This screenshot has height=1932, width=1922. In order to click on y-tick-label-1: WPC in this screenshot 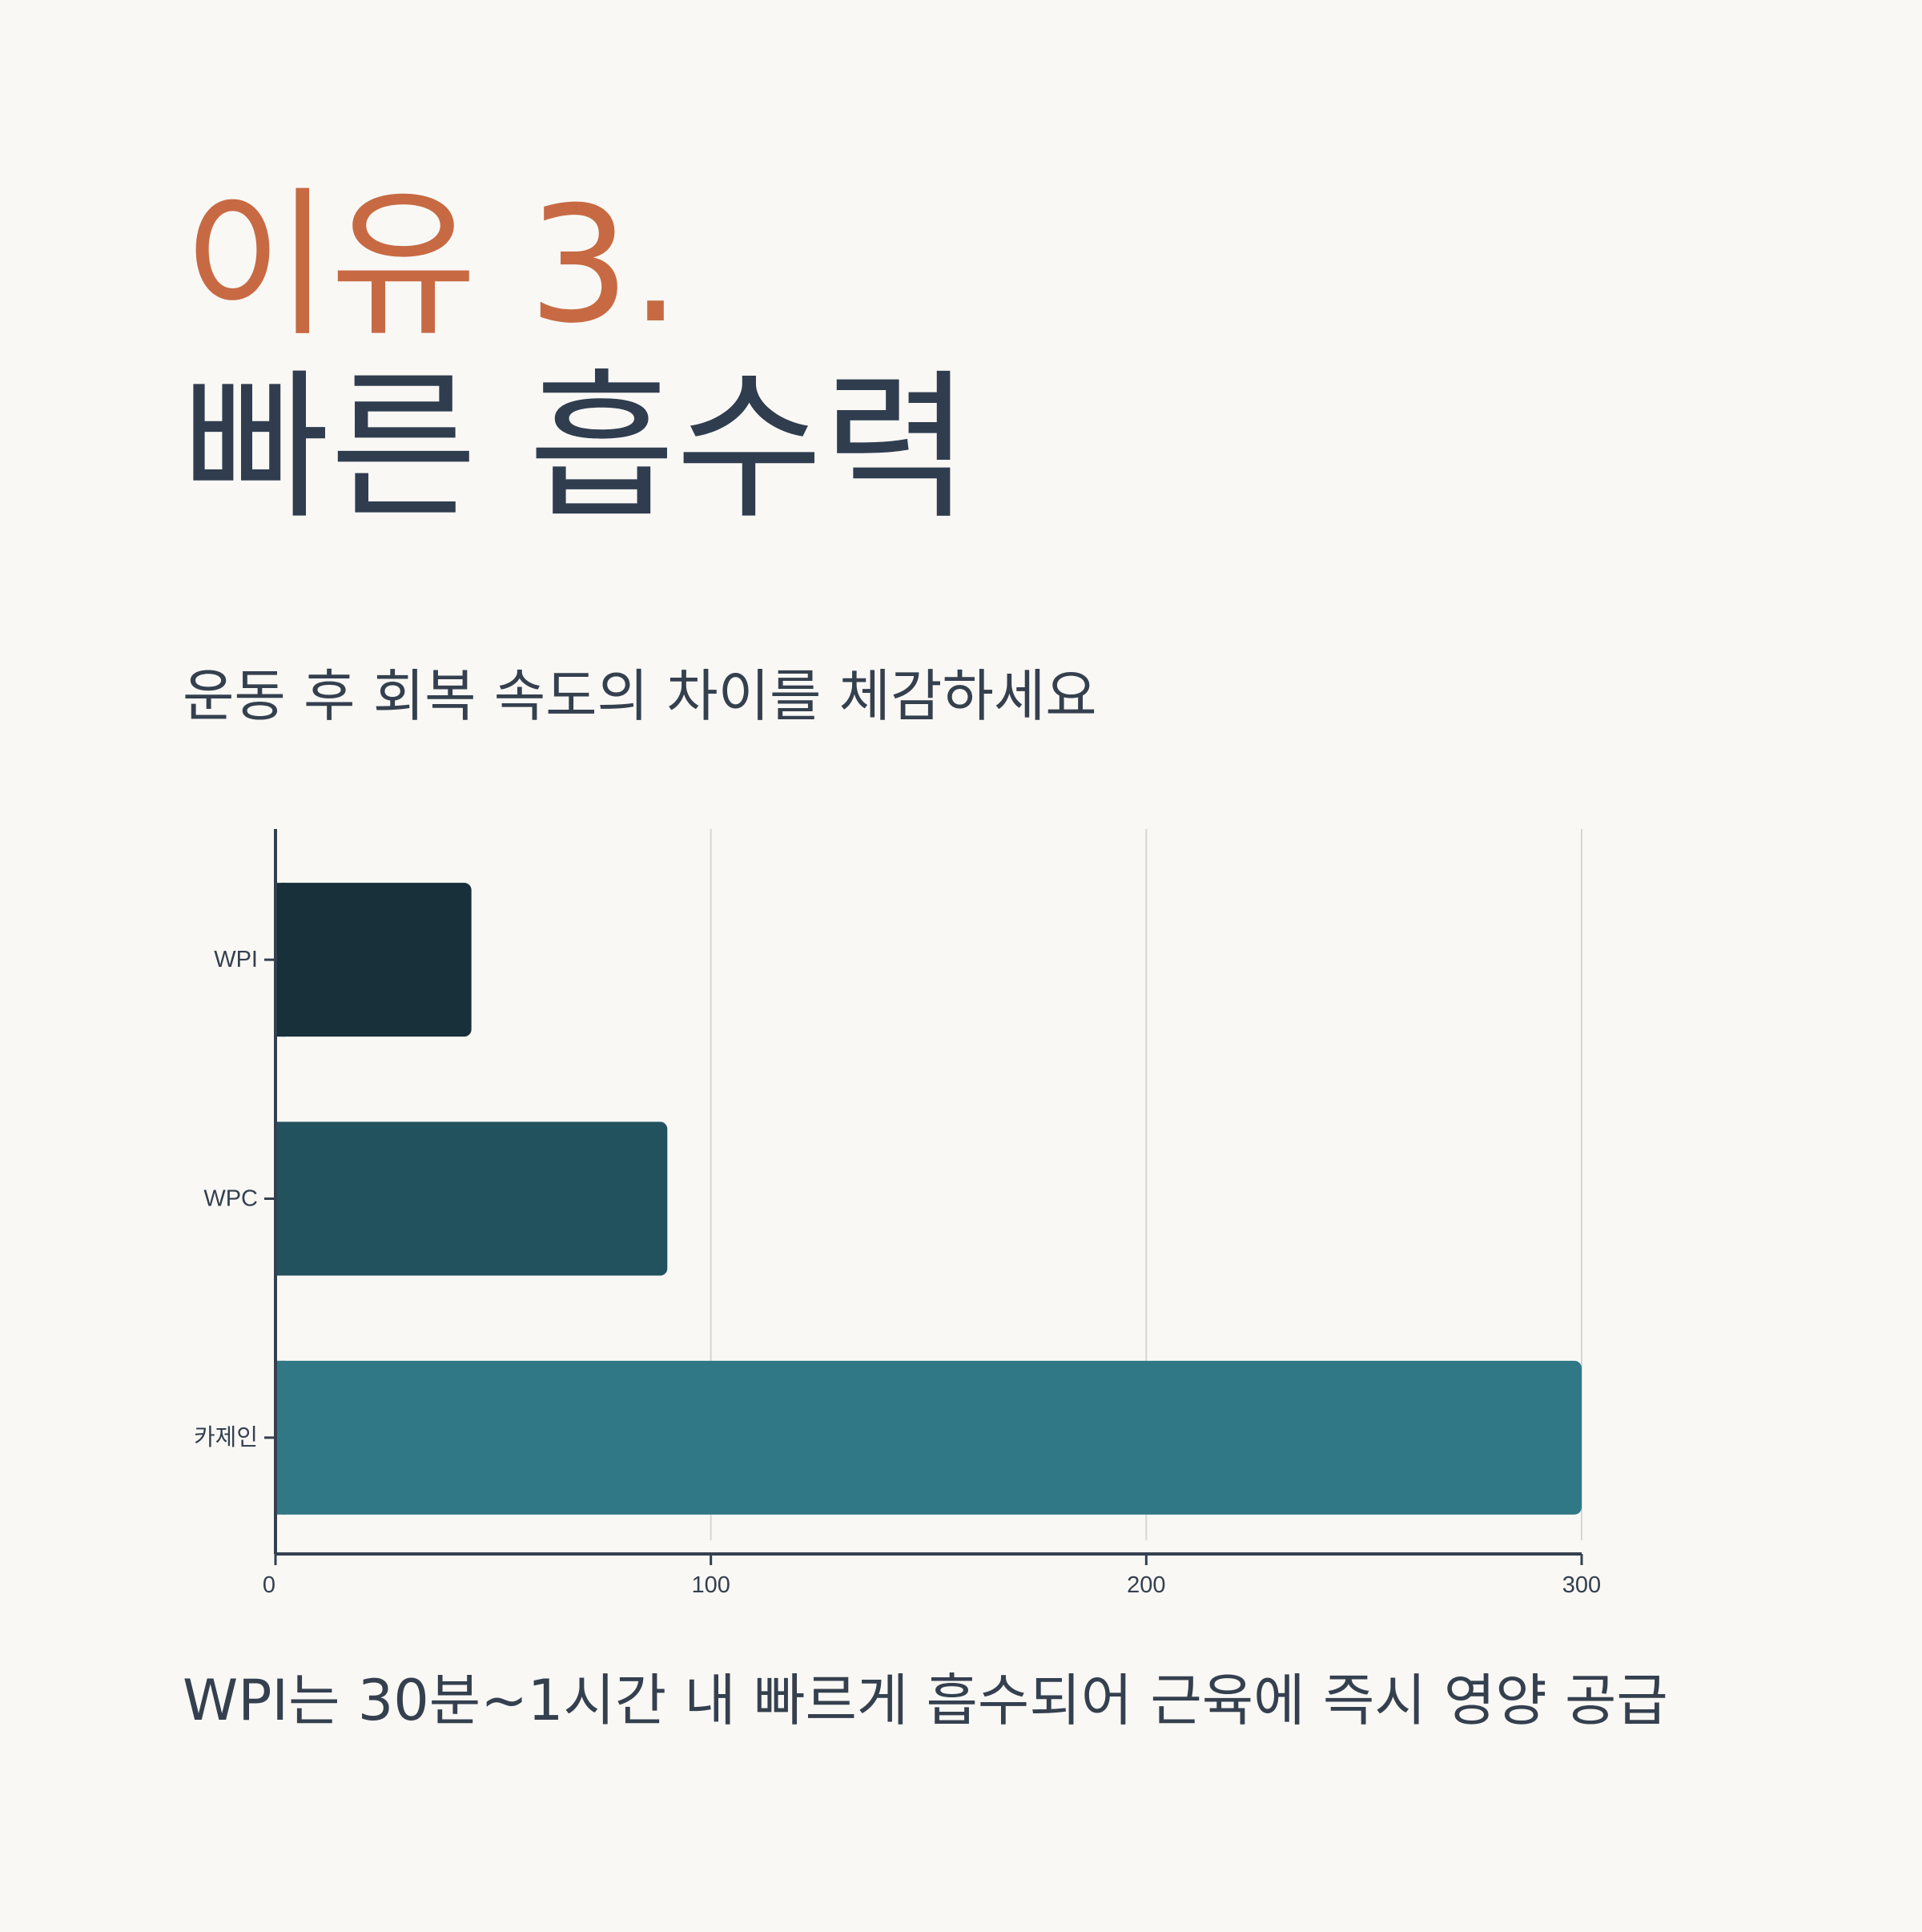, I will do `click(230, 1199)`.